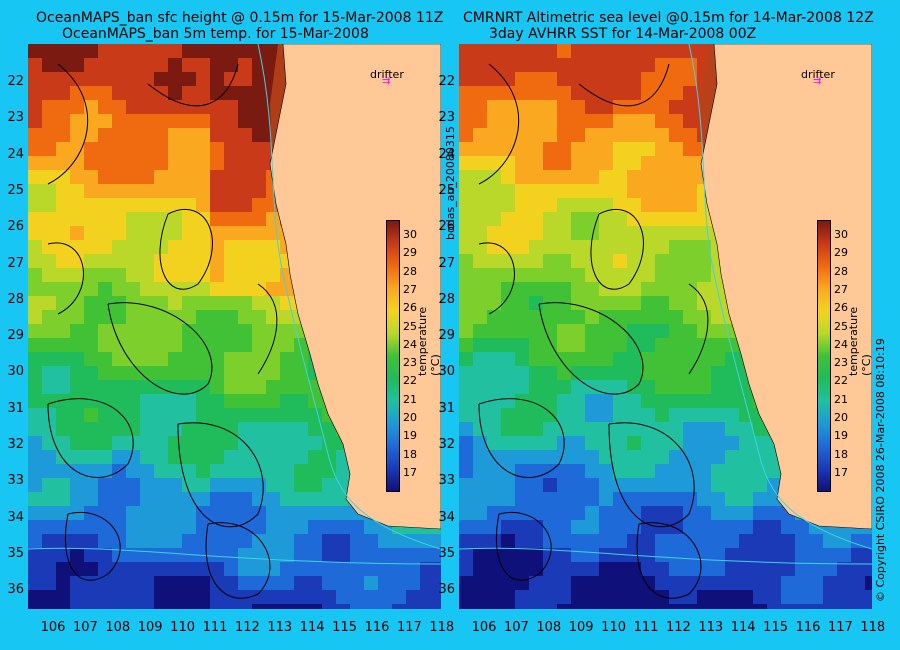 The width and height of the screenshot is (900, 650). Describe the element at coordinates (386, 81) in the screenshot. I see `left-drifter-marker-icon: ⇉` at that location.